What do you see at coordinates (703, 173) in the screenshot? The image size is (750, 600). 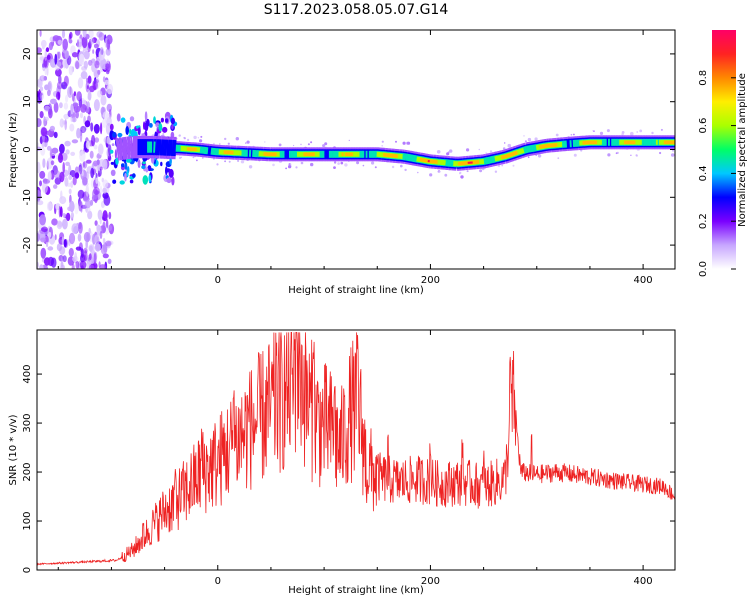 I see `colorbar-tick-label: 0.4` at bounding box center [703, 173].